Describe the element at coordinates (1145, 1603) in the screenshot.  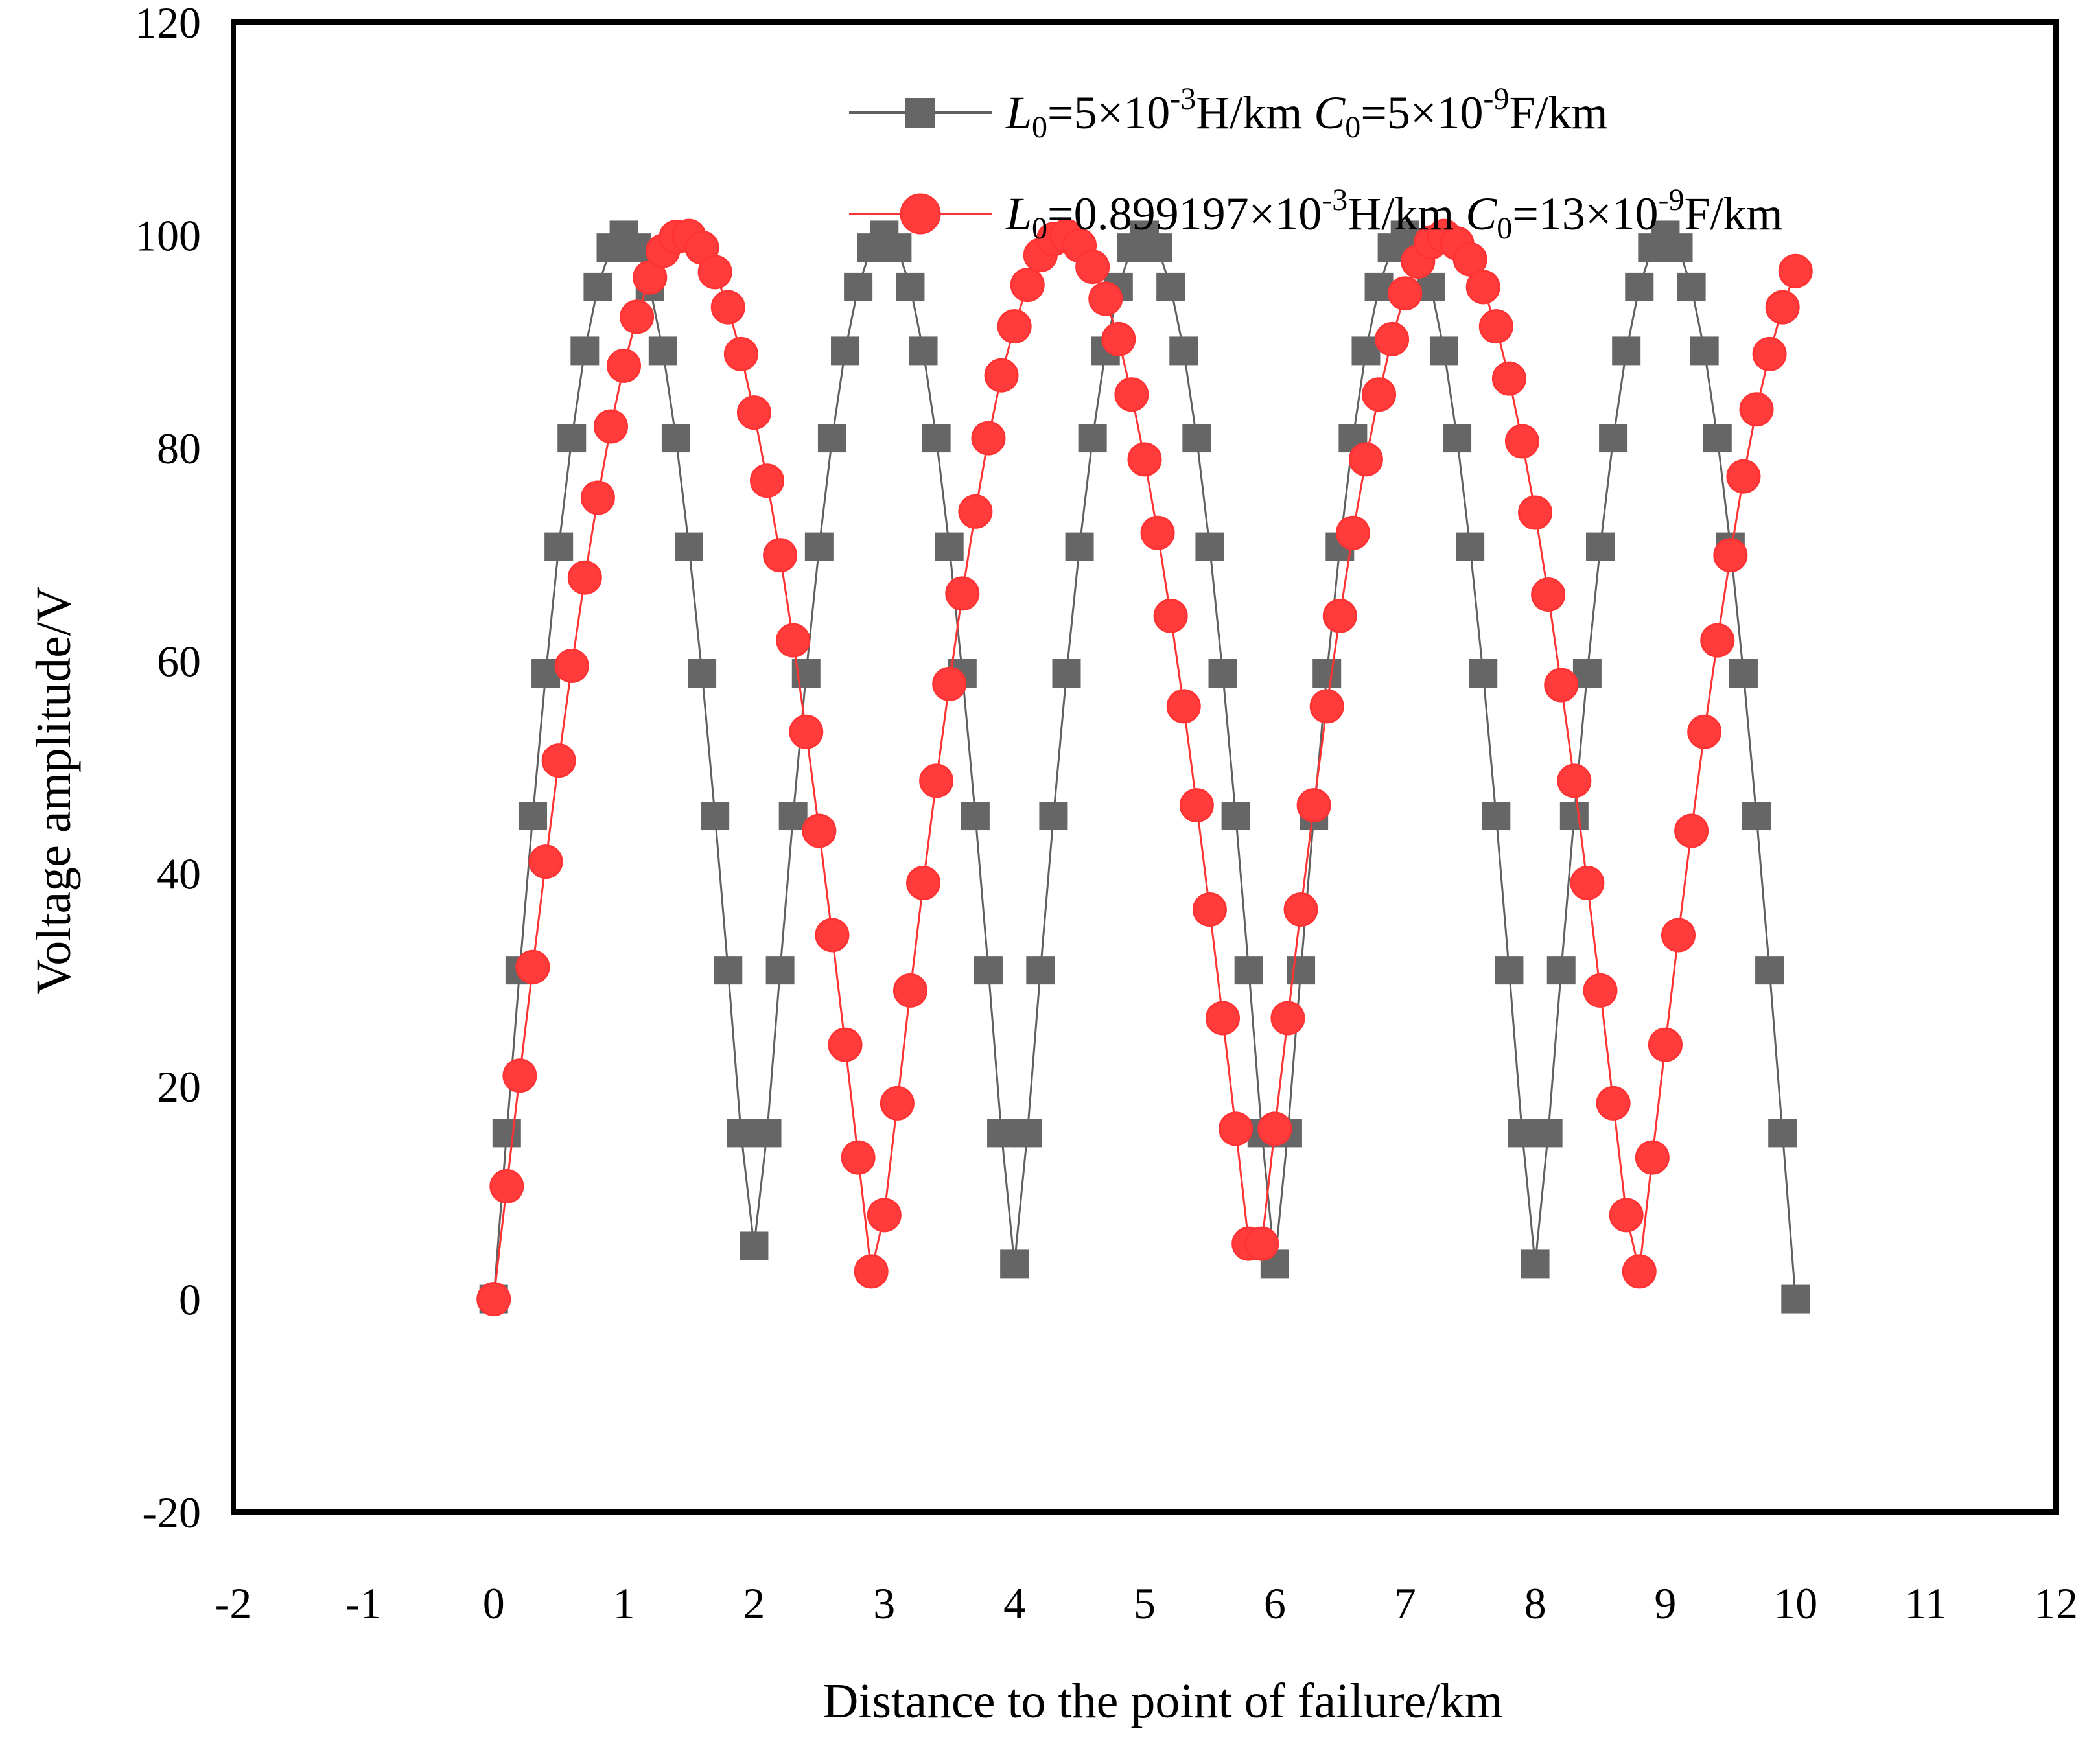
I see `x-tick-label: 5` at that location.